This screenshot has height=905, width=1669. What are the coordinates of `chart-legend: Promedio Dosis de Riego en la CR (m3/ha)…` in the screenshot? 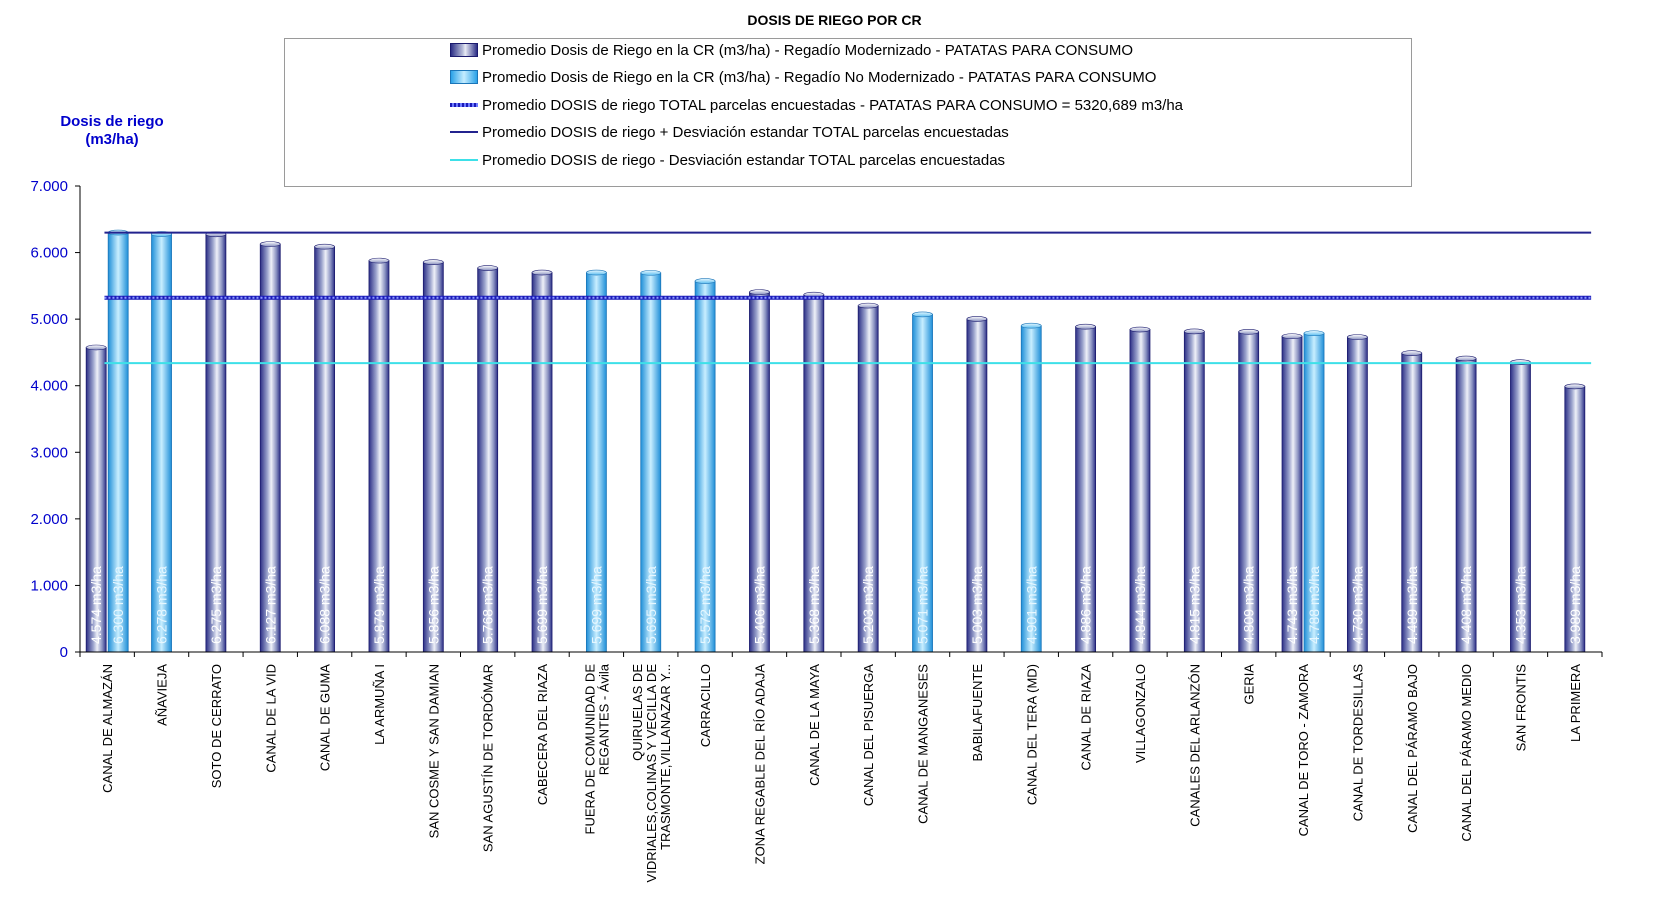 It's located at (848, 112).